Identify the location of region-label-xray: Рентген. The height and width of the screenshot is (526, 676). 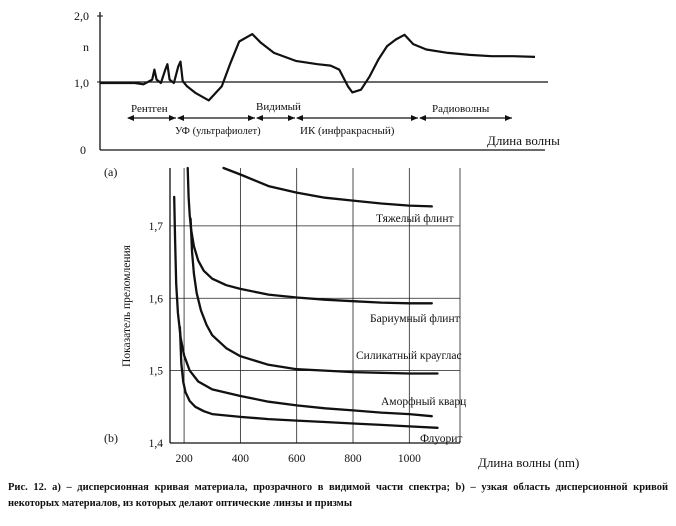
(149, 109).